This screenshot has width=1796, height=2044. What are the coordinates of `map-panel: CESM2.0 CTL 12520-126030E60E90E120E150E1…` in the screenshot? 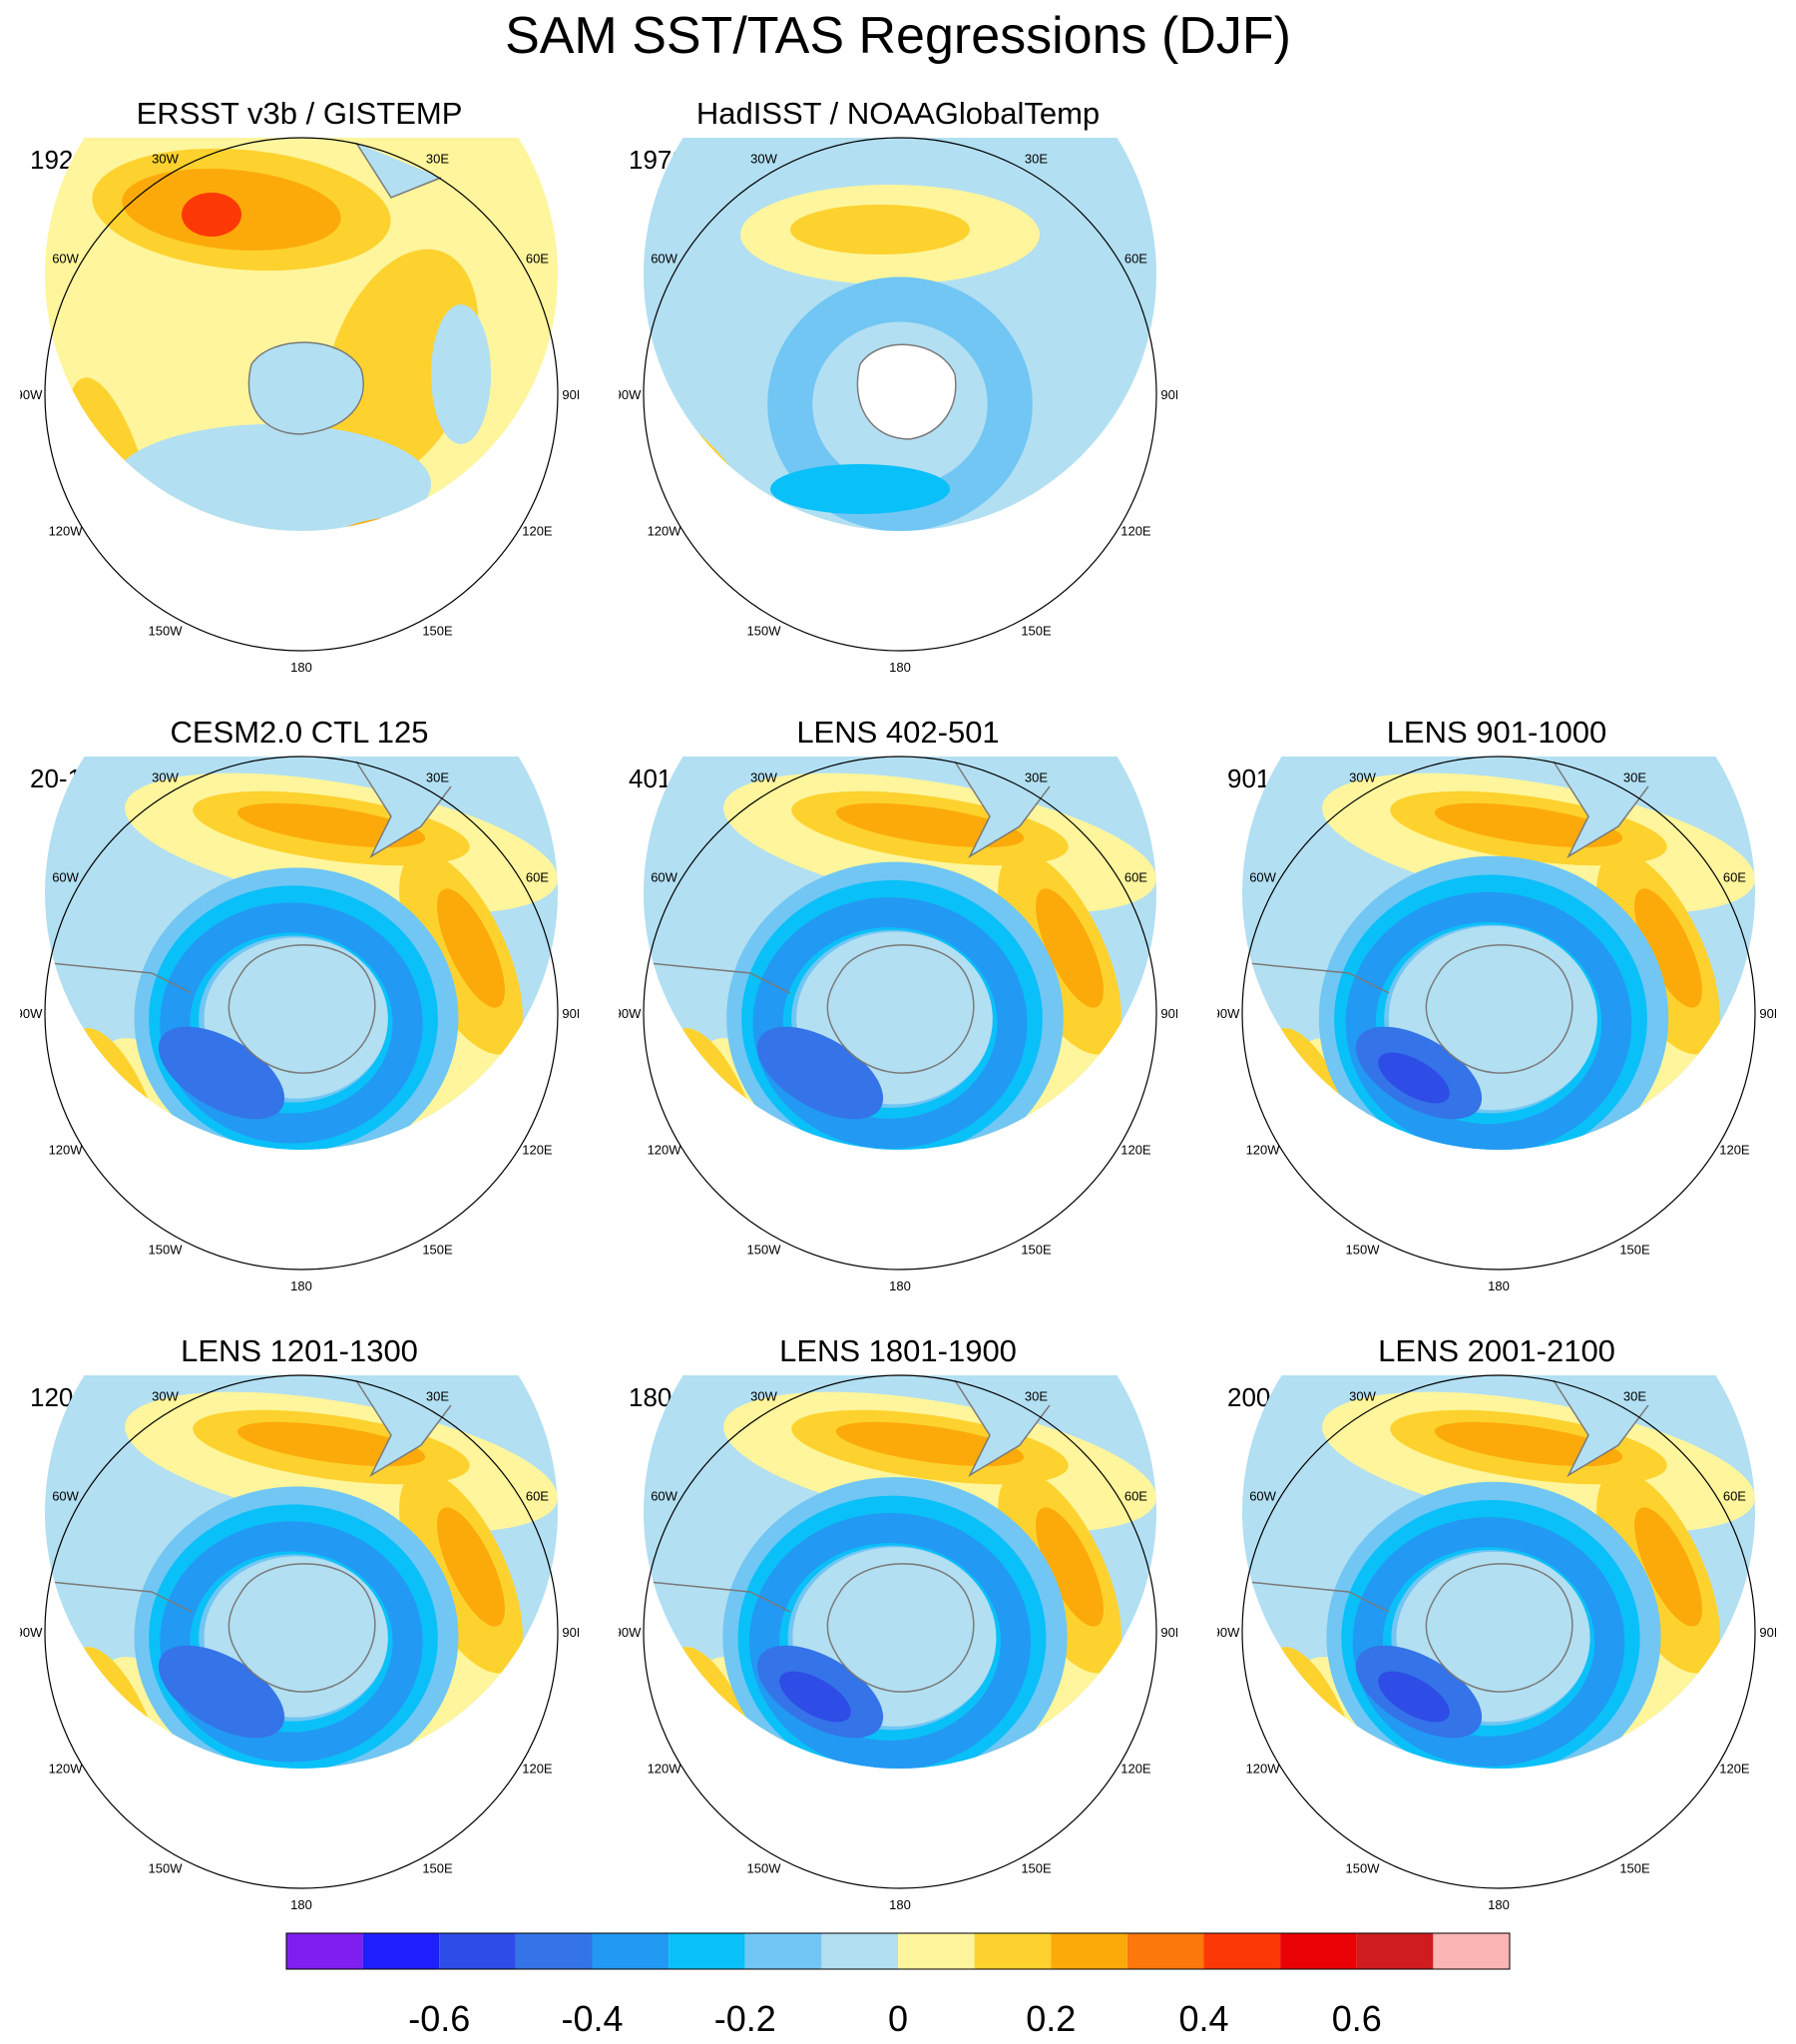 It's located at (299, 1003).